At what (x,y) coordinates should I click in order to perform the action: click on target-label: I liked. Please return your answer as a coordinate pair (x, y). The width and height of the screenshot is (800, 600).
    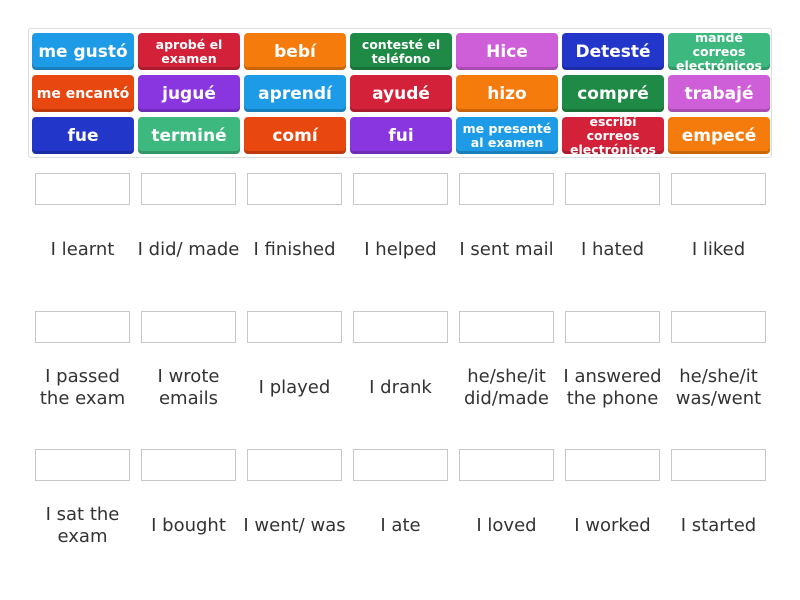
    Looking at the image, I should click on (718, 249).